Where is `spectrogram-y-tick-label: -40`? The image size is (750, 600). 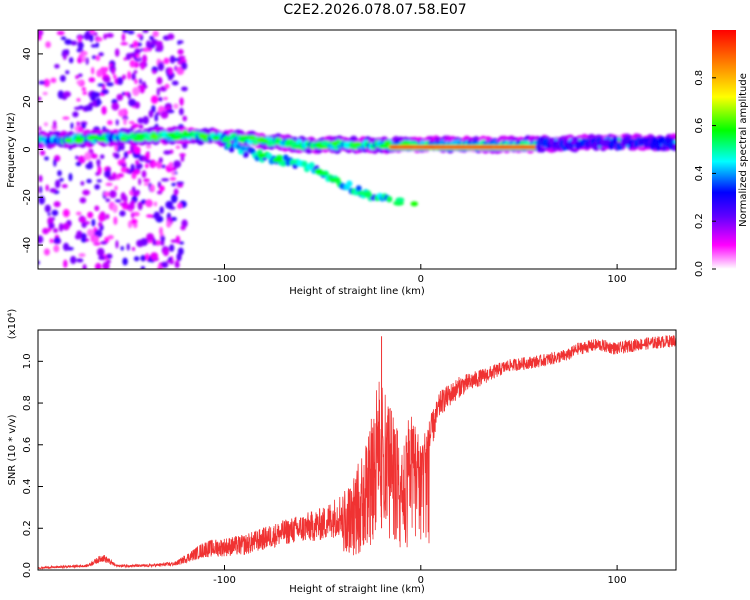
spectrogram-y-tick-label: -40 is located at coordinates (27, 245).